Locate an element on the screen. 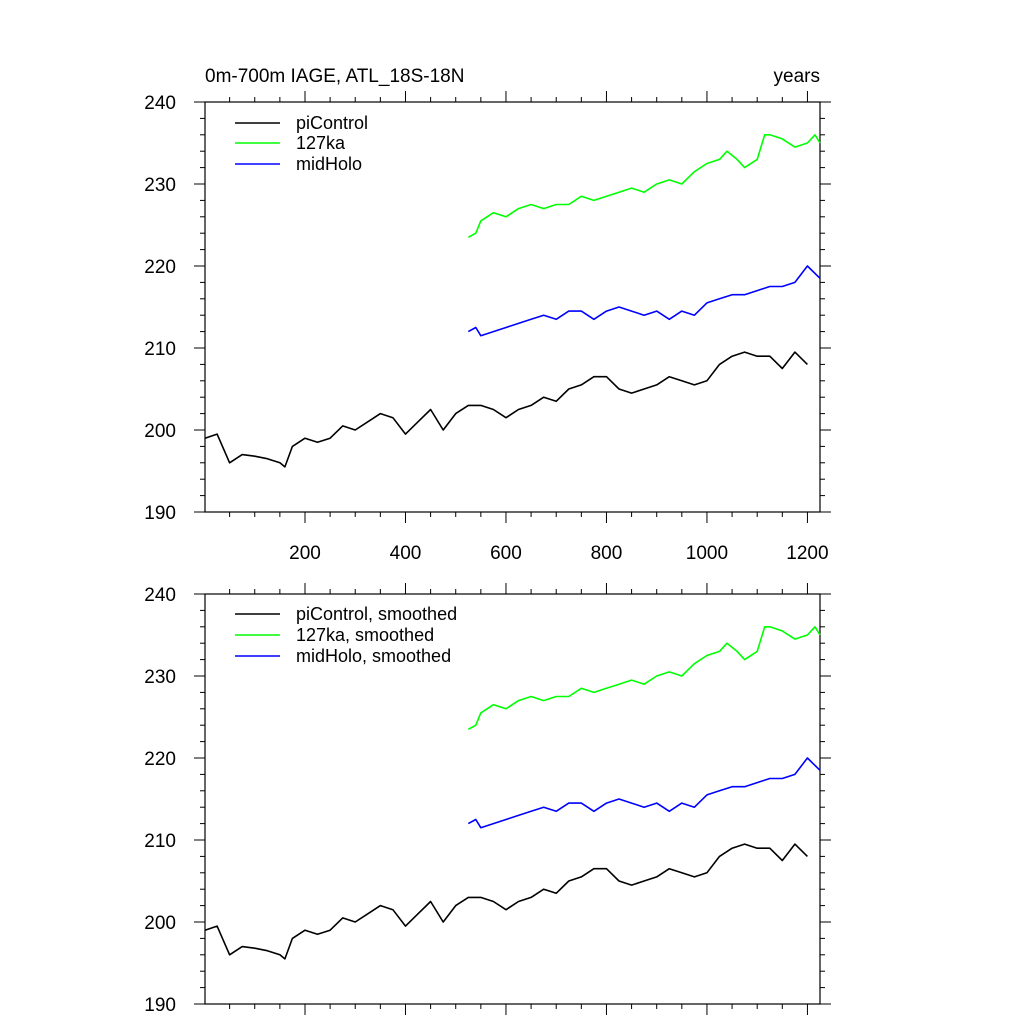  legend-label-midholo-smoothed: midHolo, smoothed is located at coordinates (373, 656).